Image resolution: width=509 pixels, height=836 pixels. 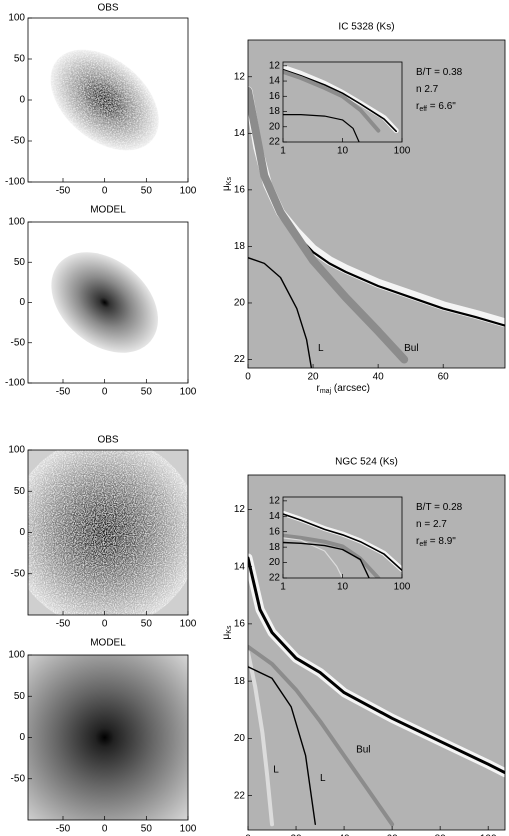 I want to click on annotation: B/T = 0.38, so click(x=439, y=72).